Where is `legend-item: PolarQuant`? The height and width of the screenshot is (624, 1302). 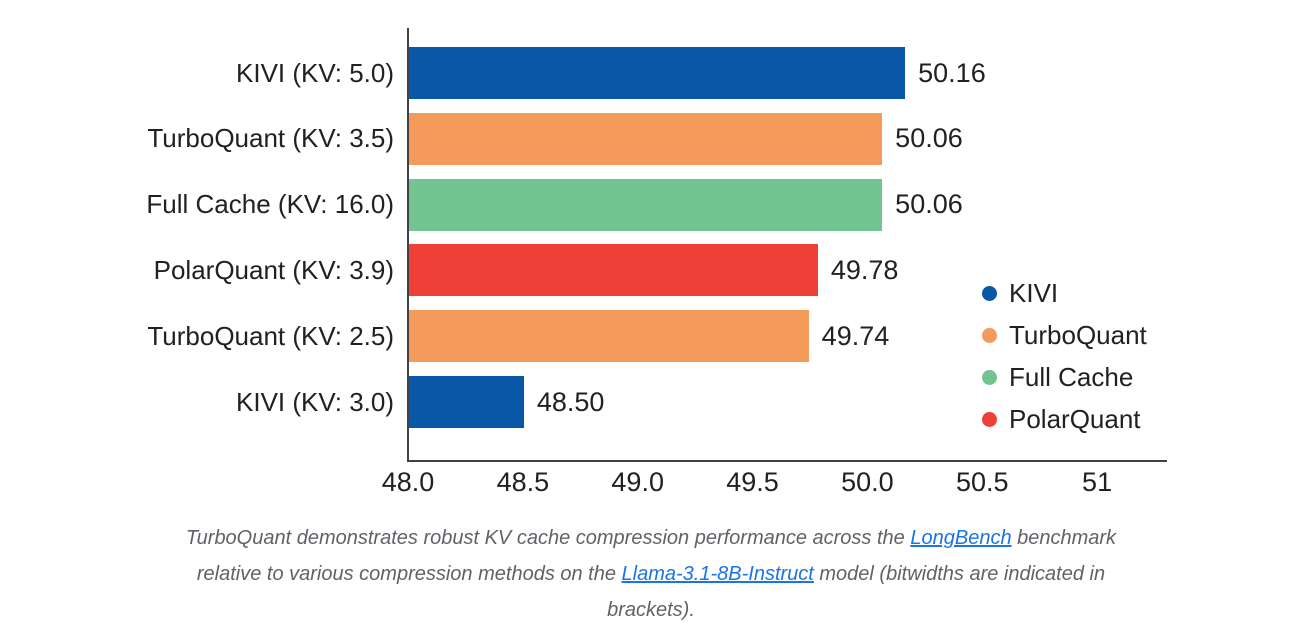 legend-item: PolarQuant is located at coordinates (1064, 419).